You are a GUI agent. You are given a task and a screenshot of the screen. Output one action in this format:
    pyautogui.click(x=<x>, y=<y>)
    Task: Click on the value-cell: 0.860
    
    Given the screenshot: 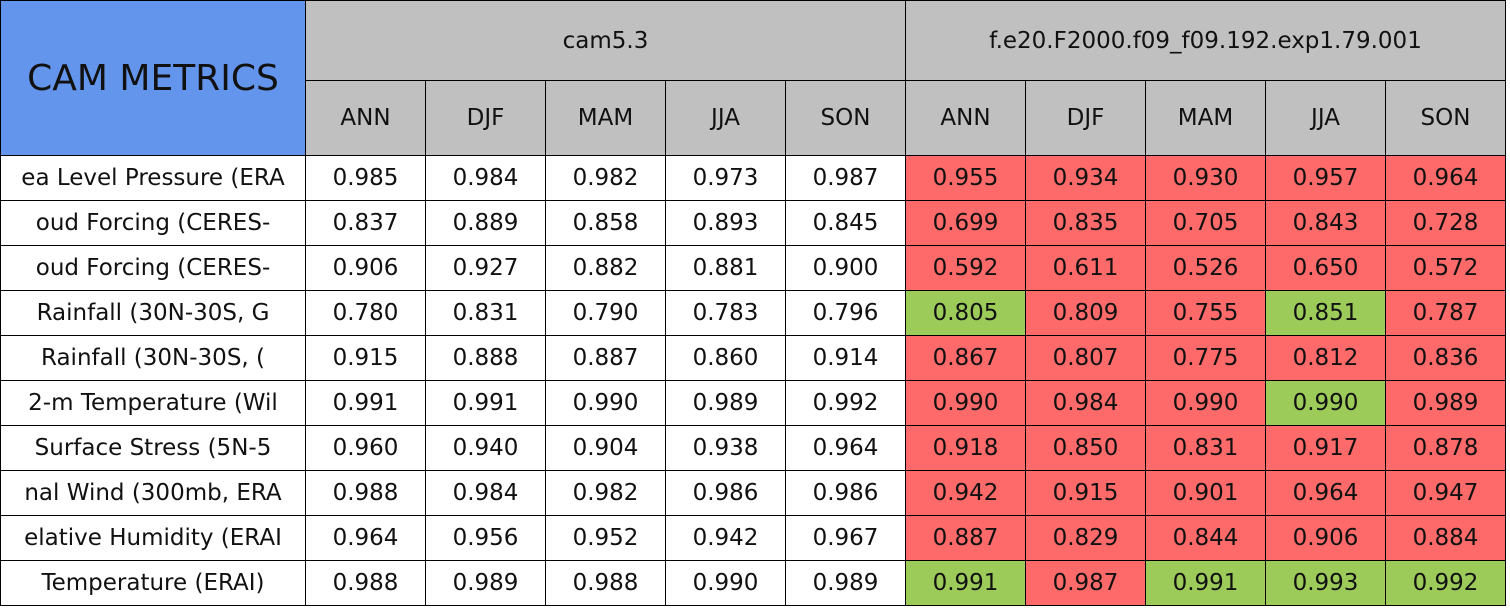 What is the action you would take?
    pyautogui.click(x=725, y=358)
    